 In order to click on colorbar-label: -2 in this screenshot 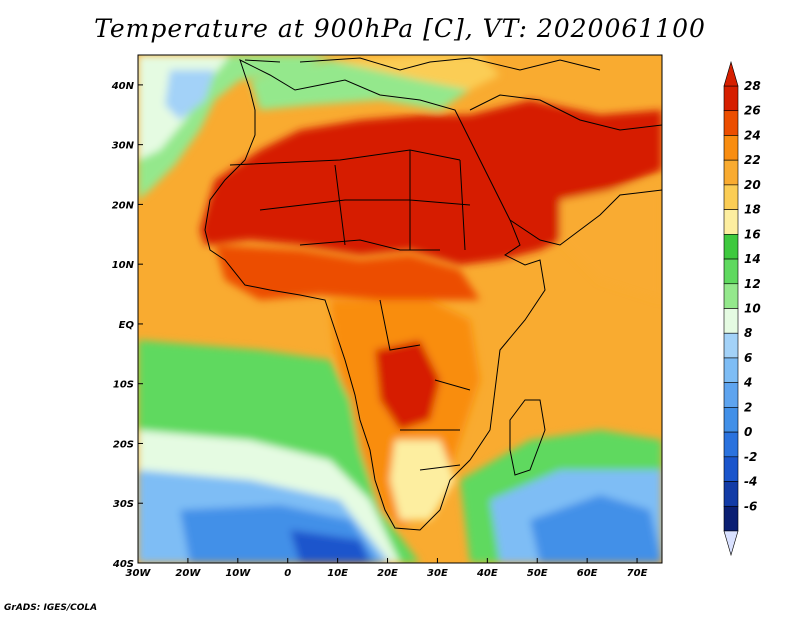, I will do `click(750, 457)`.